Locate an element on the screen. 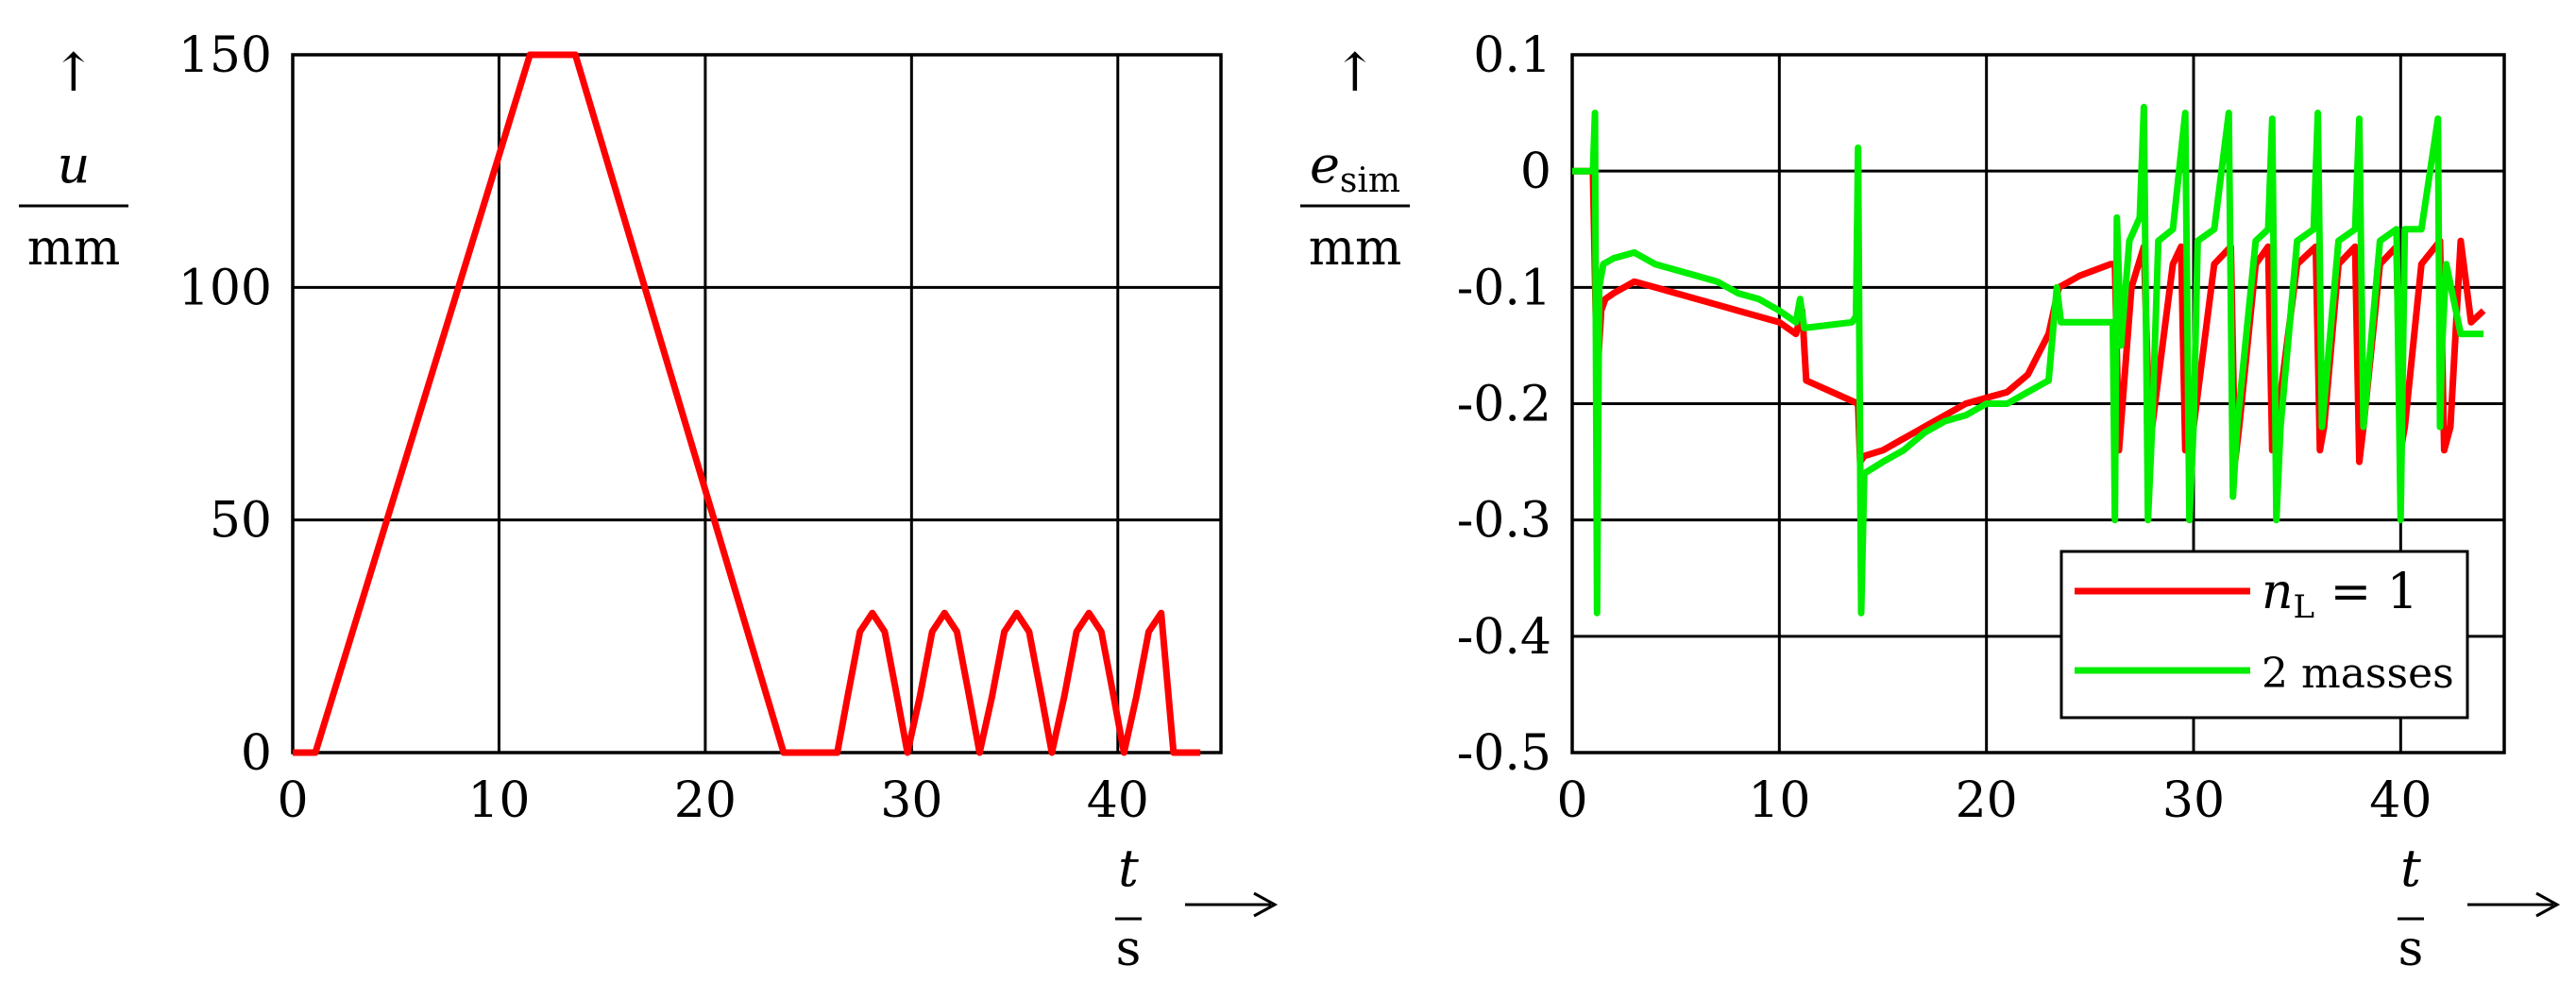 The width and height of the screenshot is (2576, 983). y-axis-label-var: u is located at coordinates (74, 165).